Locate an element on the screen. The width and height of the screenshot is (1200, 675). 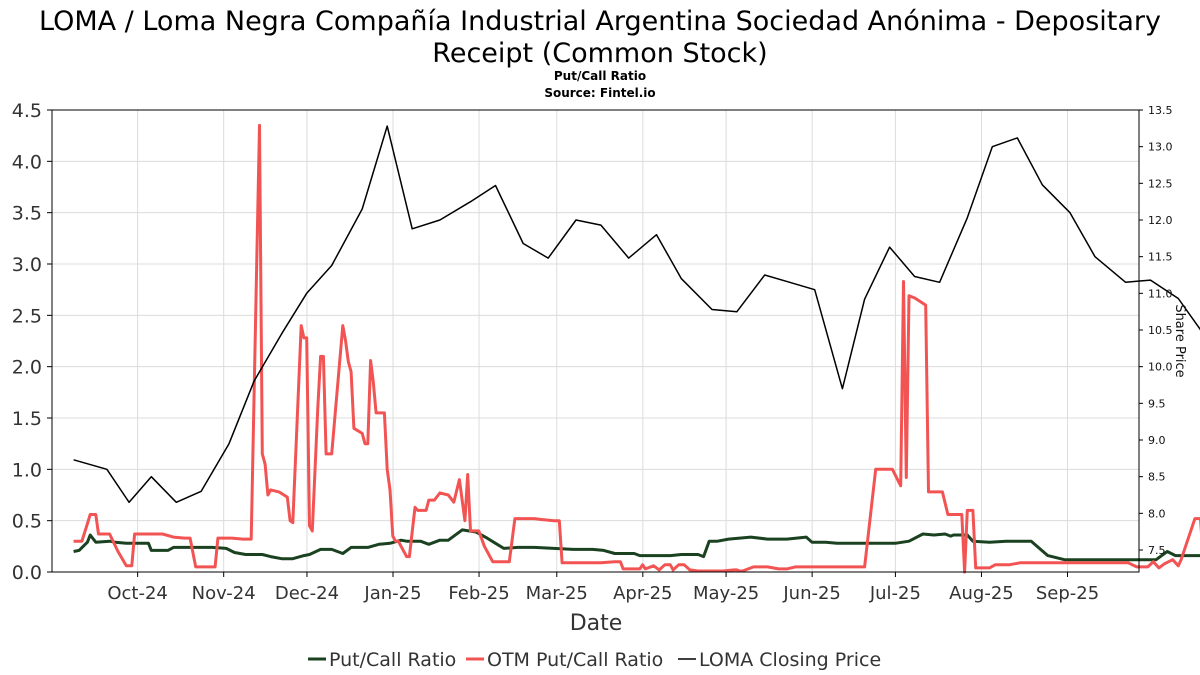
right-tick-label: 12.0 is located at coordinates (1160, 220).